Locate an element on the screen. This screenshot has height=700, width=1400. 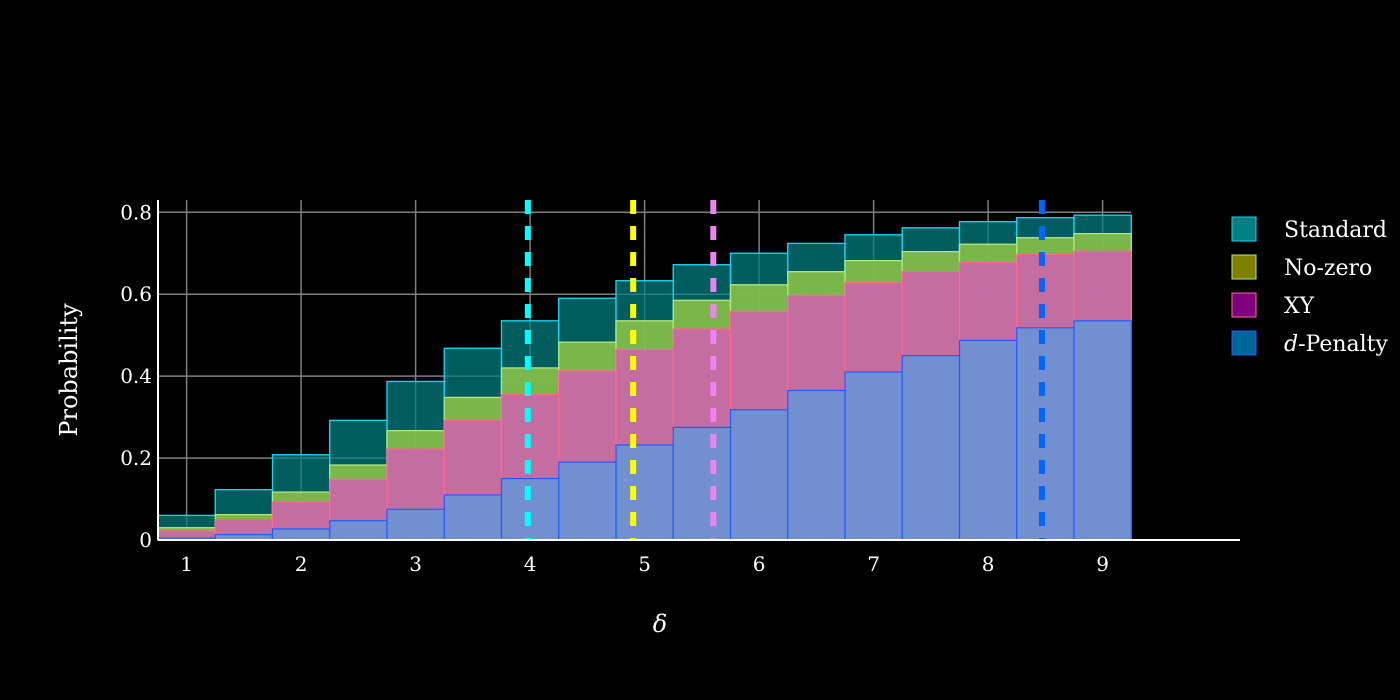
x-tick-label: 5 is located at coordinates (644, 564).